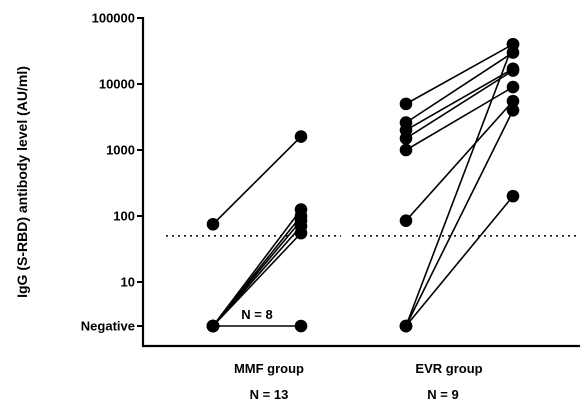  I want to click on y-axis-title: IgG (S-RBD) antibody level (AU/ml), so click(22, 182).